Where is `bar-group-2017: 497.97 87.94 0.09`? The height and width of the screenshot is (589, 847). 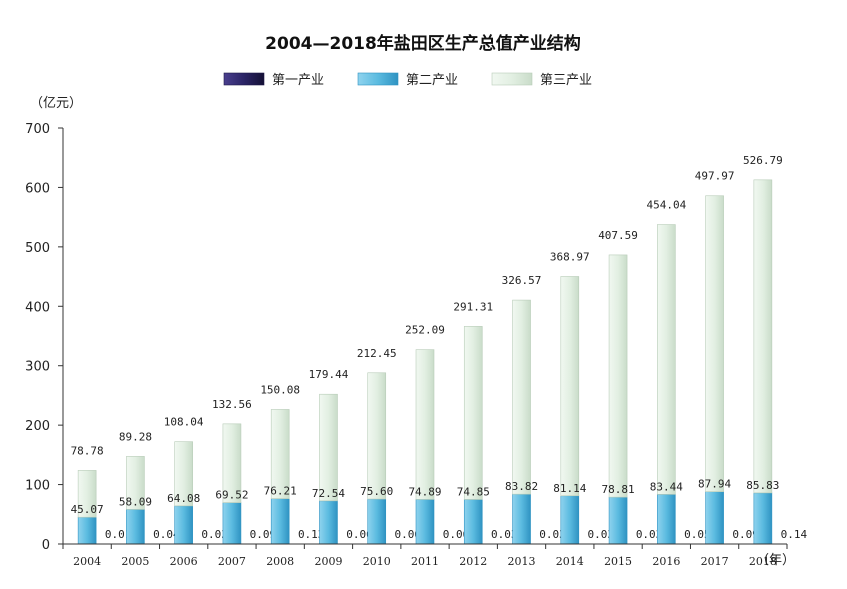 bar-group-2017: 497.97 87.94 0.09 is located at coordinates (727, 357).